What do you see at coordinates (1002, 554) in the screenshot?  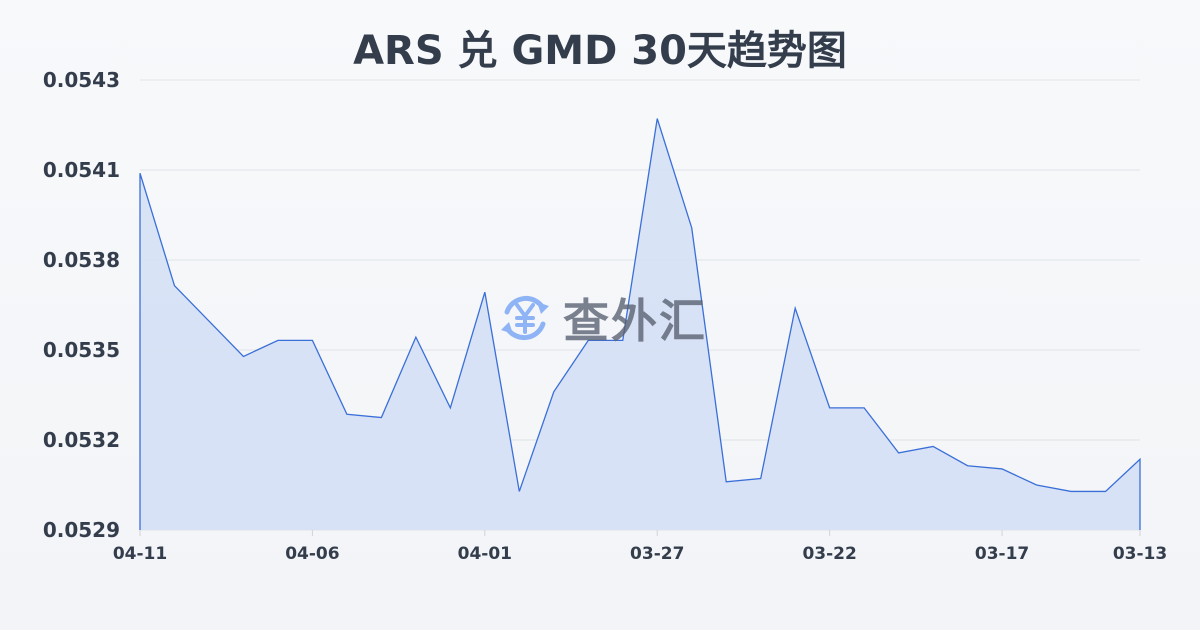 I see `x-tick-label: 03-17` at bounding box center [1002, 554].